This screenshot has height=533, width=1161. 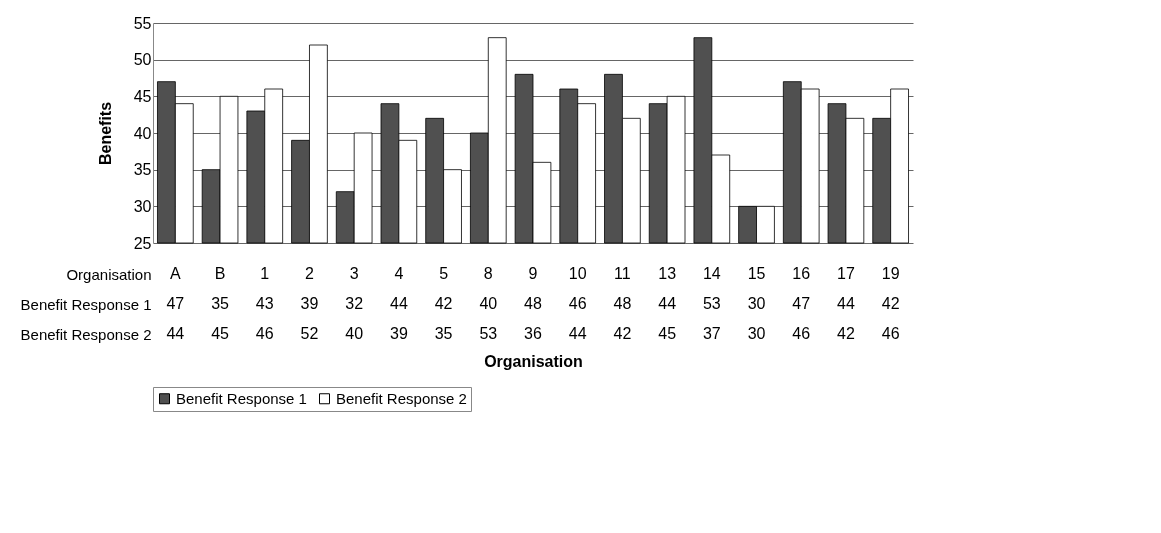 What do you see at coordinates (142, 133) in the screenshot?
I see `y-tick-label: 40` at bounding box center [142, 133].